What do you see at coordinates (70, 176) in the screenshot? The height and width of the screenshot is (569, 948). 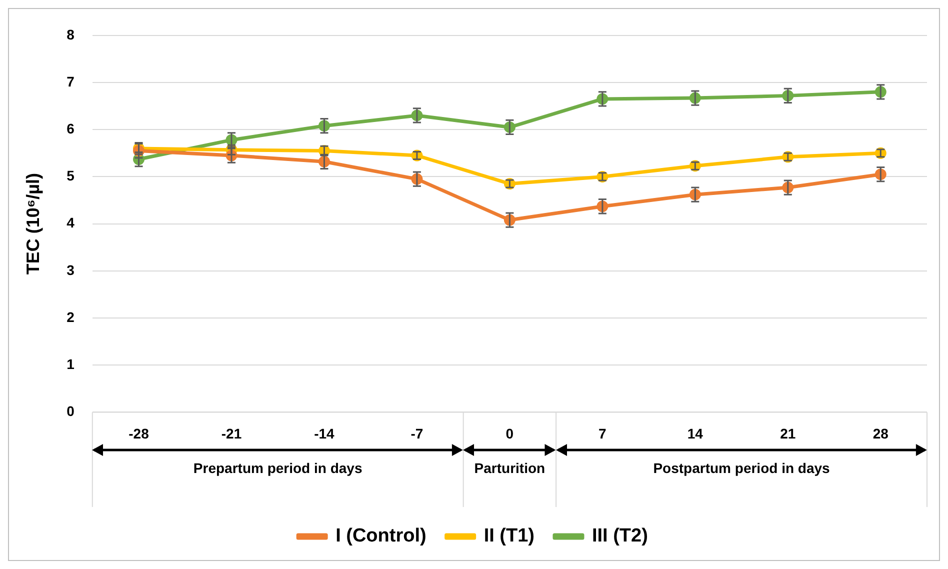 I see `y-tick-label: 5` at bounding box center [70, 176].